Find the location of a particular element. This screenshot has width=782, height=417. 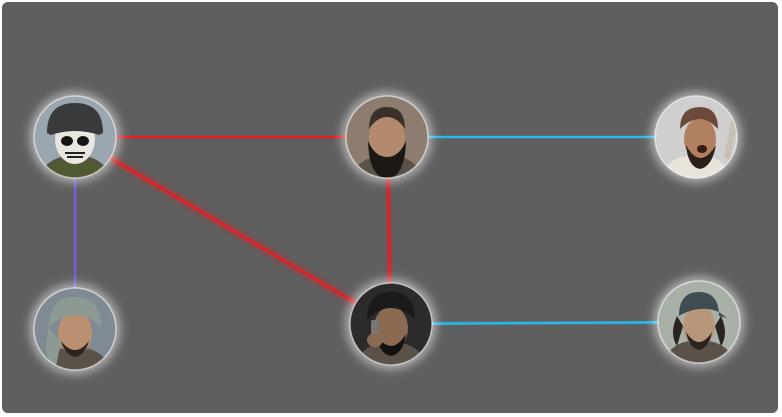

node-skull-helmet is located at coordinates (75, 145).